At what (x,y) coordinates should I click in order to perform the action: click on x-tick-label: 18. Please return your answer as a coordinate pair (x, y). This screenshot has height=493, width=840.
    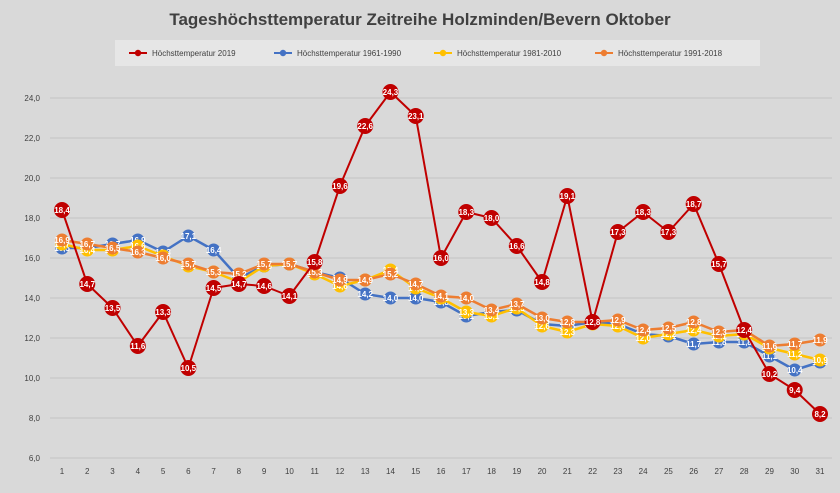
    Looking at the image, I should click on (491, 471).